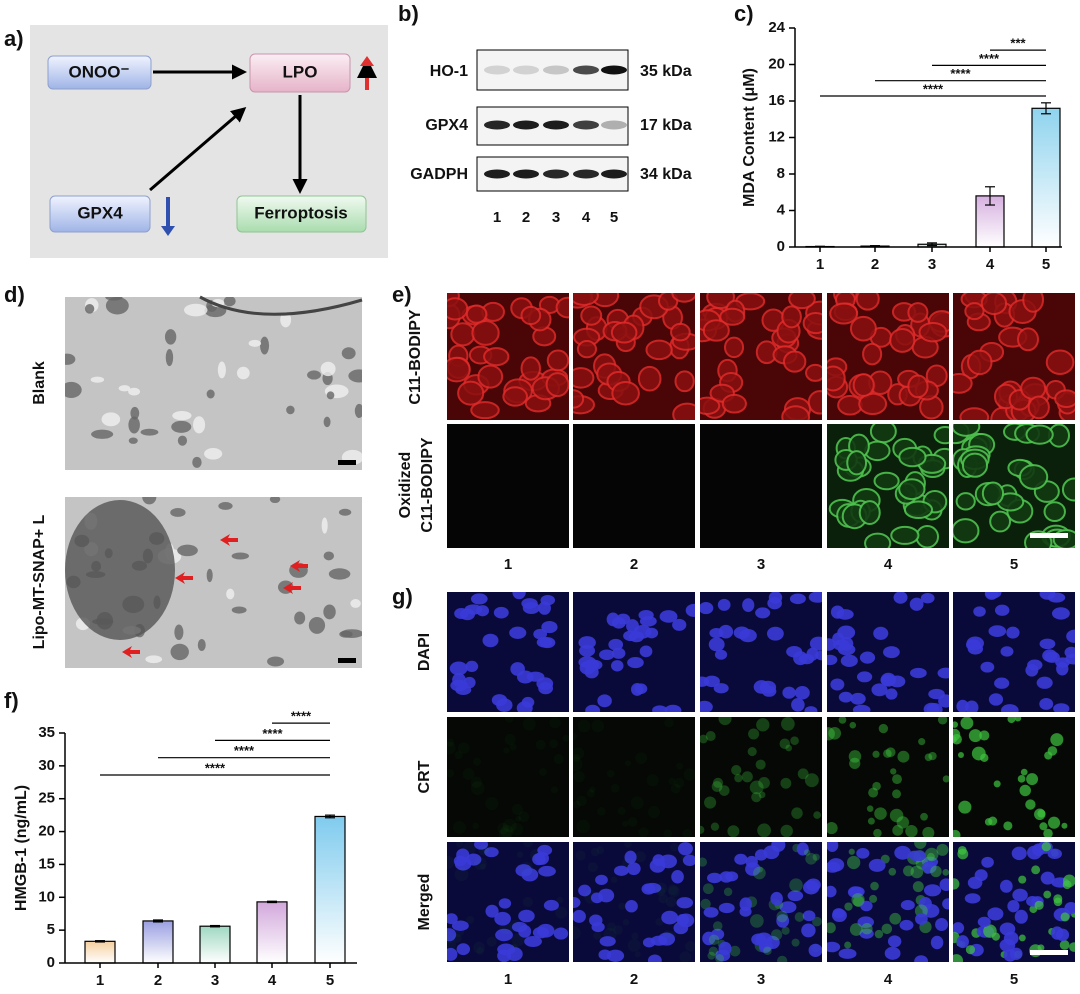 The width and height of the screenshot is (1080, 994). What do you see at coordinates (46, 896) in the screenshot?
I see `y-tick-label: 10` at bounding box center [46, 896].